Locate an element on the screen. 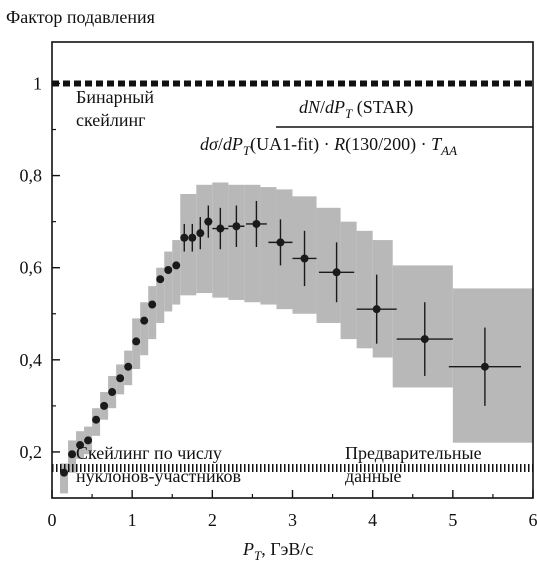  ua1-label: dσ/dPT(UA1-fit) · R(130/200) · TAA is located at coordinates (328, 146).